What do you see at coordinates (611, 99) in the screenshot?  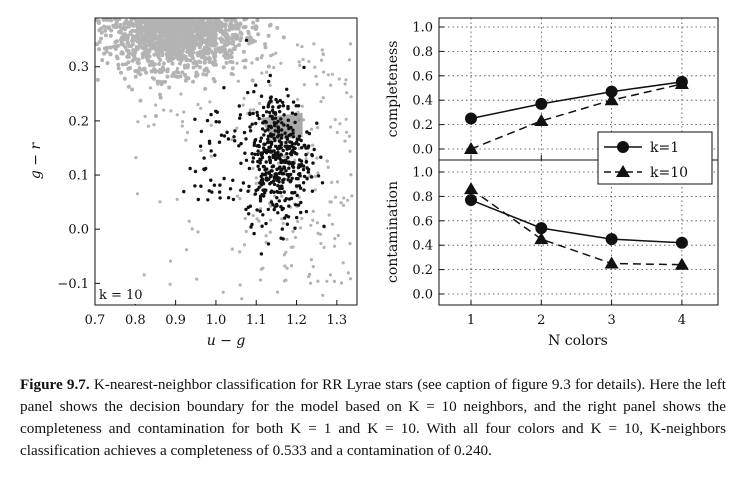 I see `data-point-triangle` at bounding box center [611, 99].